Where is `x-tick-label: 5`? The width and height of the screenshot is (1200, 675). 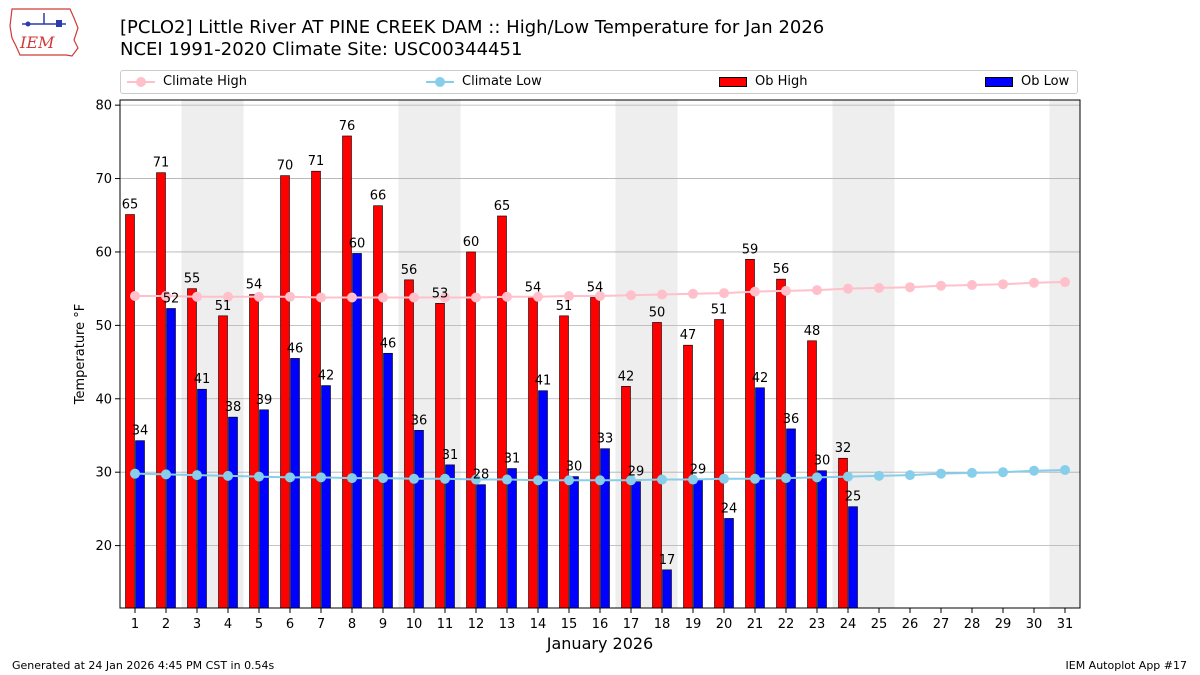
x-tick-label: 5 is located at coordinates (259, 624).